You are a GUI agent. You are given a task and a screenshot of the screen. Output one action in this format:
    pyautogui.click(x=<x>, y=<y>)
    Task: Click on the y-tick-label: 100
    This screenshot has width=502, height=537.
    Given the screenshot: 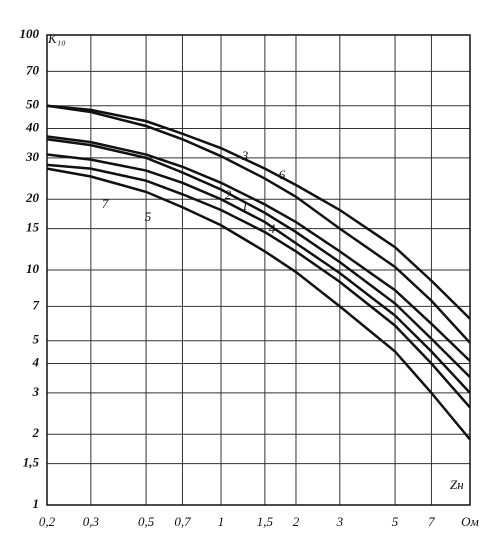 What is the action you would take?
    pyautogui.click(x=30, y=33)
    